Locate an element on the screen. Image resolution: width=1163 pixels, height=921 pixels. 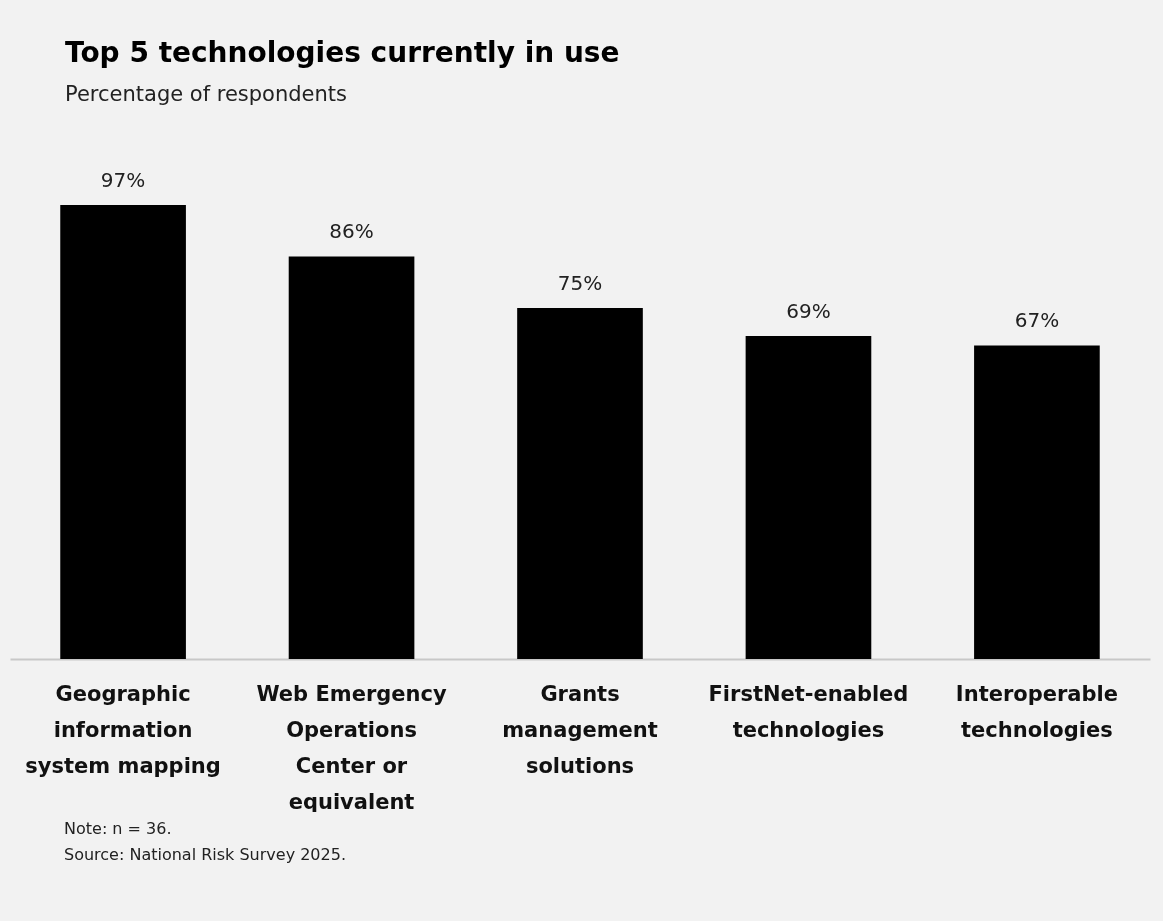
chart-title: Top 5 technologies currently in use is located at coordinates (342, 52).